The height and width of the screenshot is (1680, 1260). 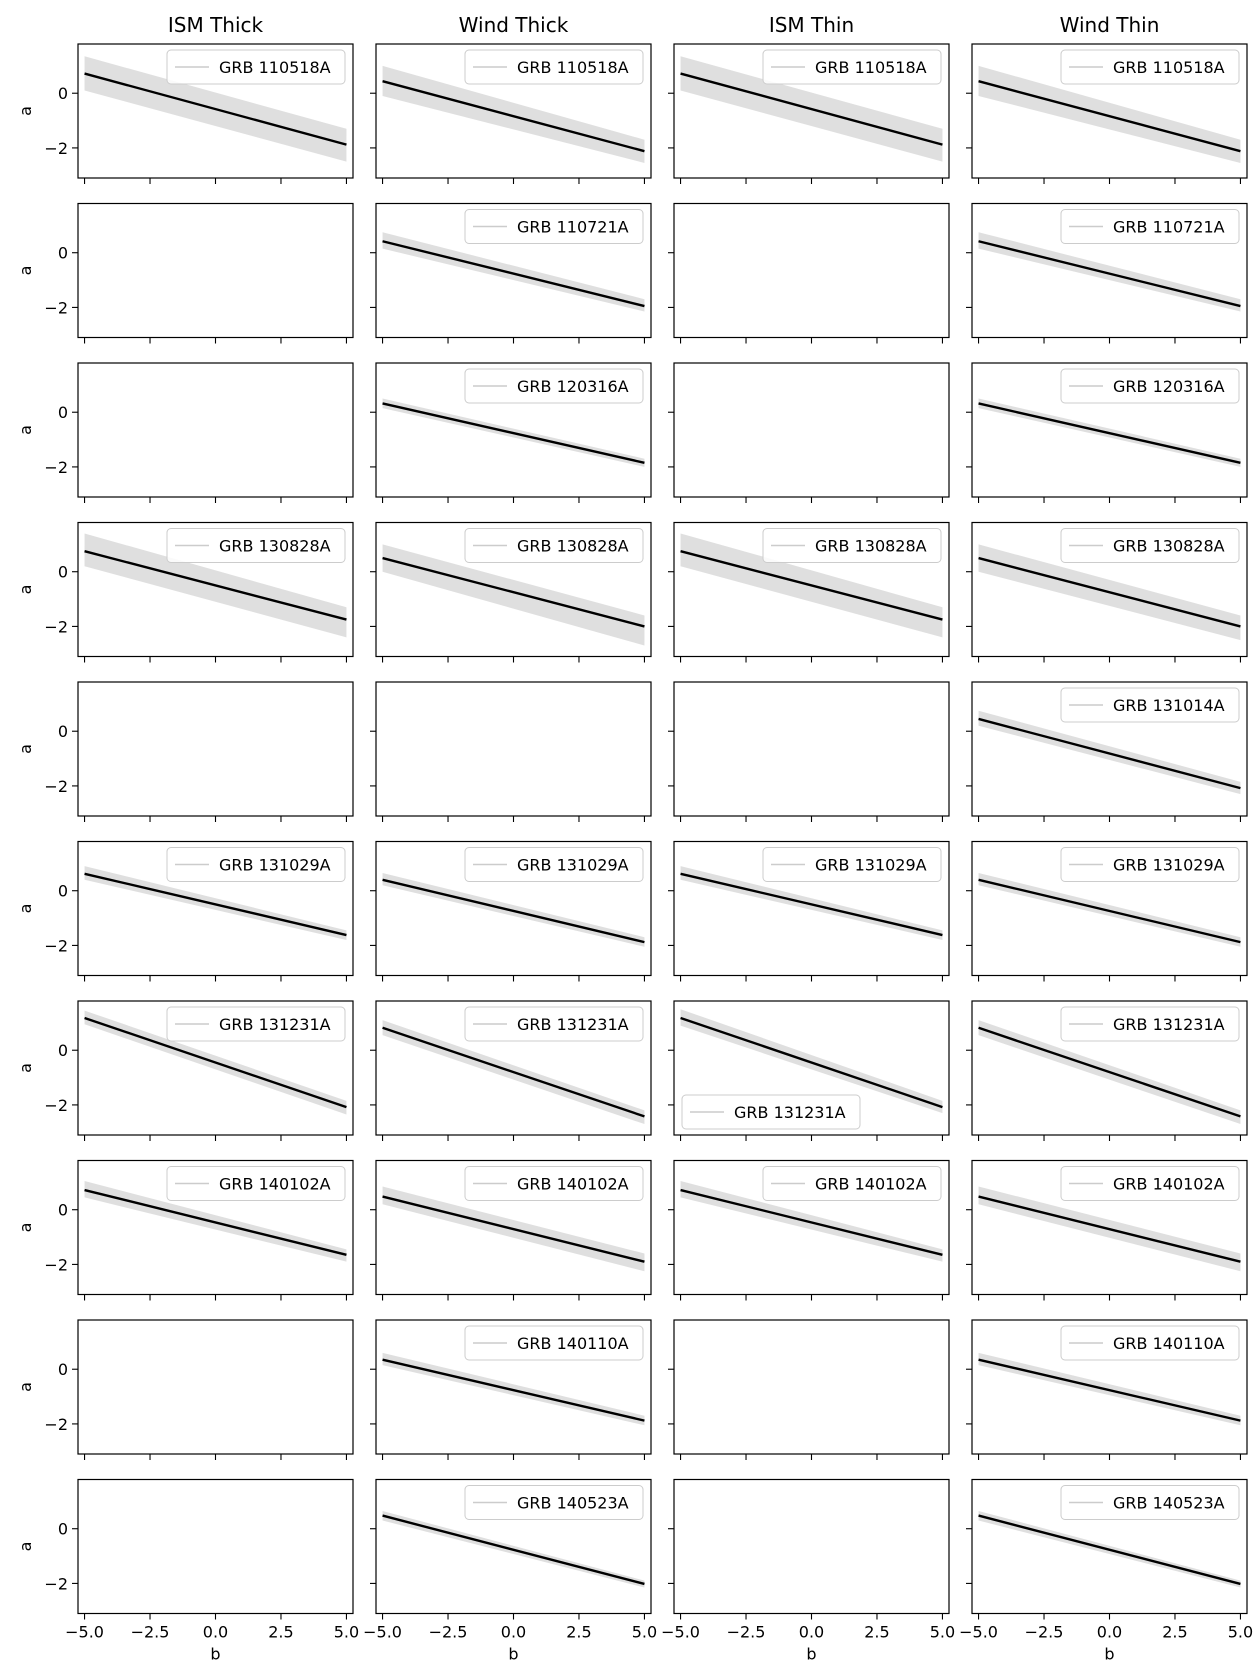 I want to click on legend: GRB 120316A, so click(x=1150, y=386).